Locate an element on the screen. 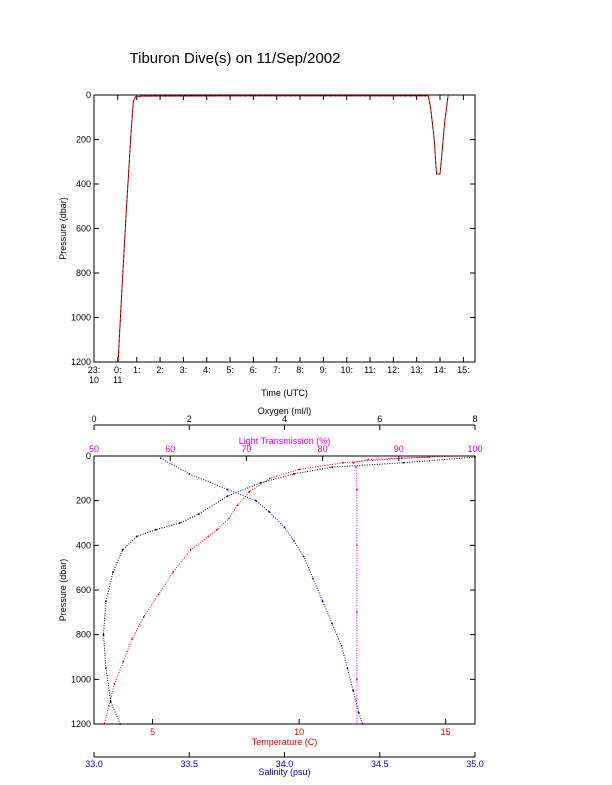  x-tick-label: 6: is located at coordinates (254, 370).